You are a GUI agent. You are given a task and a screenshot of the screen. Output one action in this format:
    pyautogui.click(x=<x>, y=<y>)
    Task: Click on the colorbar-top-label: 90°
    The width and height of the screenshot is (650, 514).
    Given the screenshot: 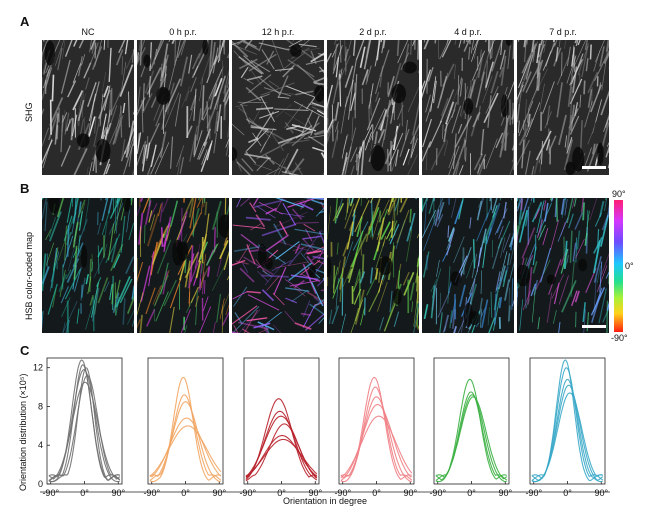 What is the action you would take?
    pyautogui.click(x=619, y=194)
    